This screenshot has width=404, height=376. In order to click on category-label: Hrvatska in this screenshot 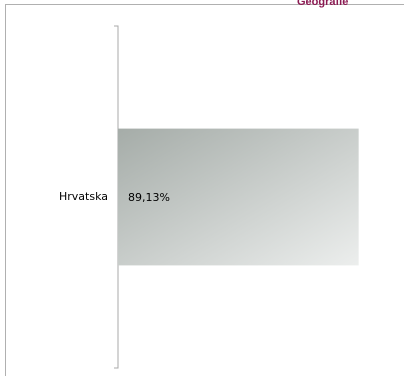, I will do `click(83, 196)`.